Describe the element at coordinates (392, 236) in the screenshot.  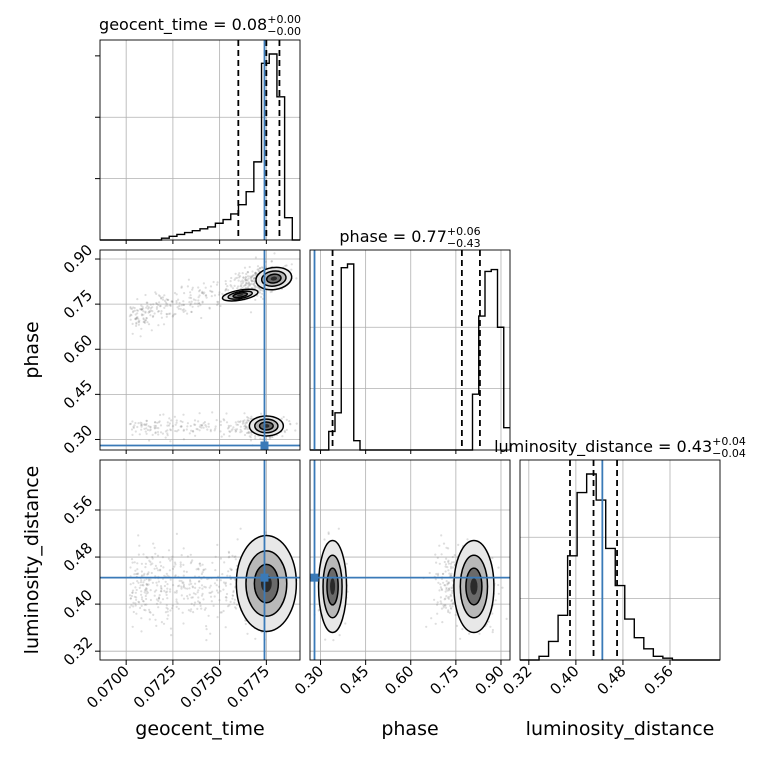
I see `title-label-phase: phase = 0.77` at that location.